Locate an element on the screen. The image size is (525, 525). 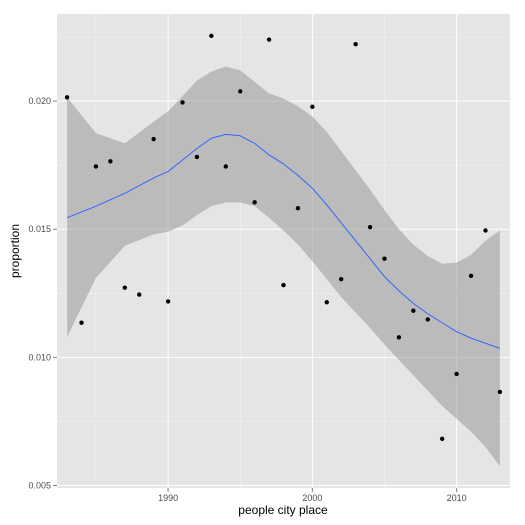
x-tick-label: 2000 is located at coordinates (312, 498).